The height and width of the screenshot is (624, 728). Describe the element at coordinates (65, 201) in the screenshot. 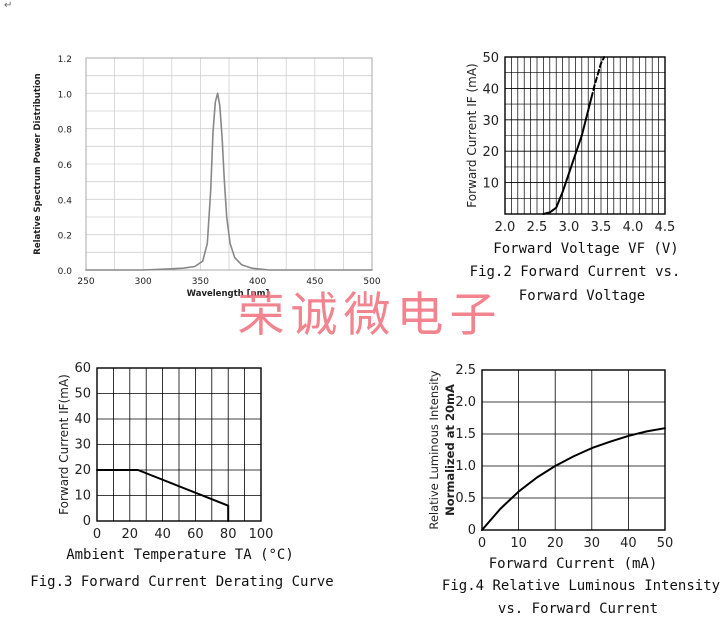

I see `y-tick-label: 0.4` at that location.